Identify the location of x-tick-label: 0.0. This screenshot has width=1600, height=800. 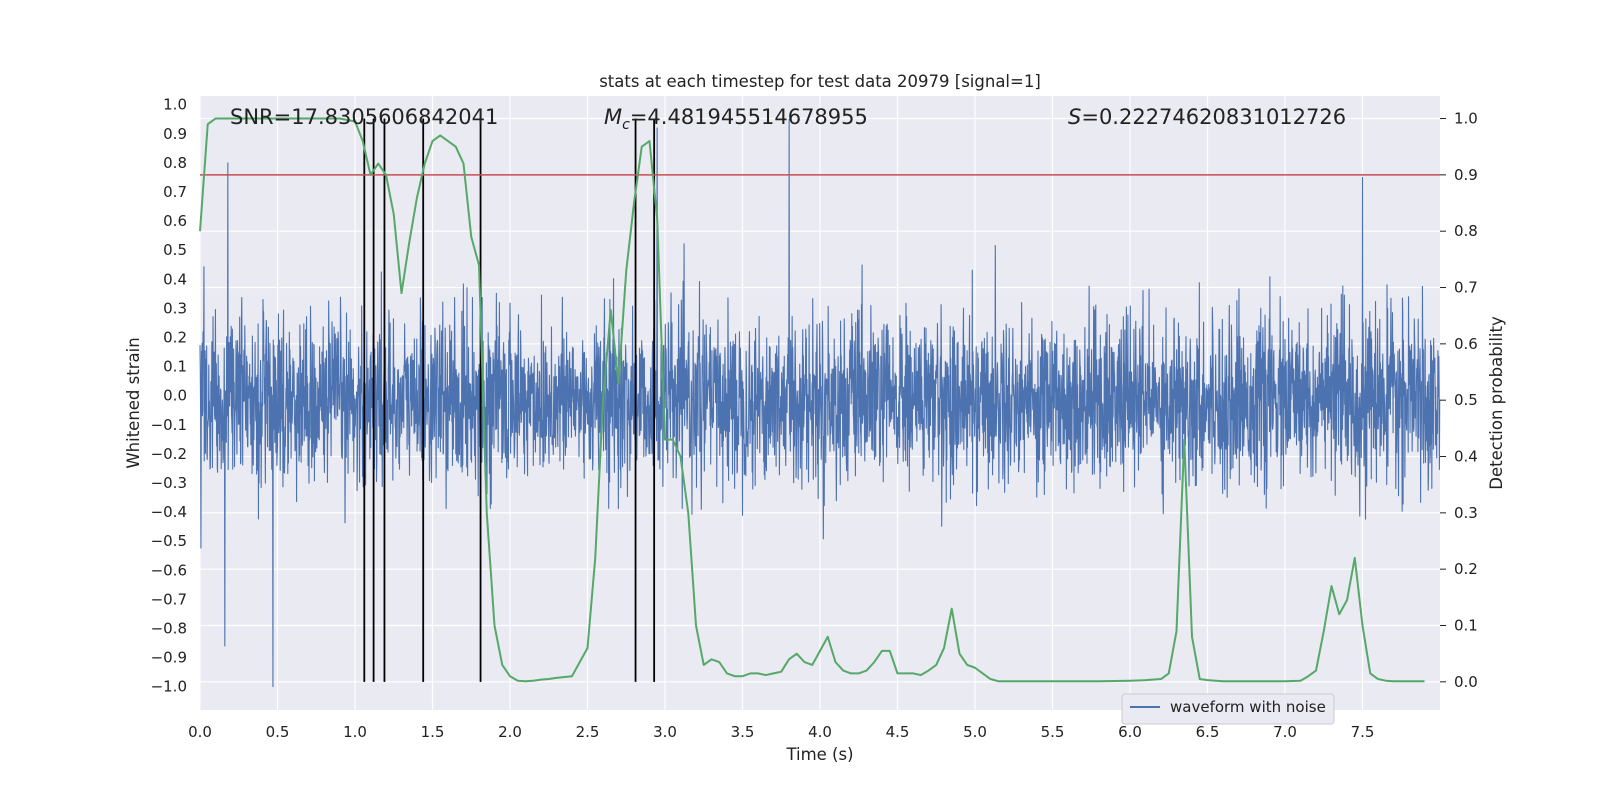
(200, 732).